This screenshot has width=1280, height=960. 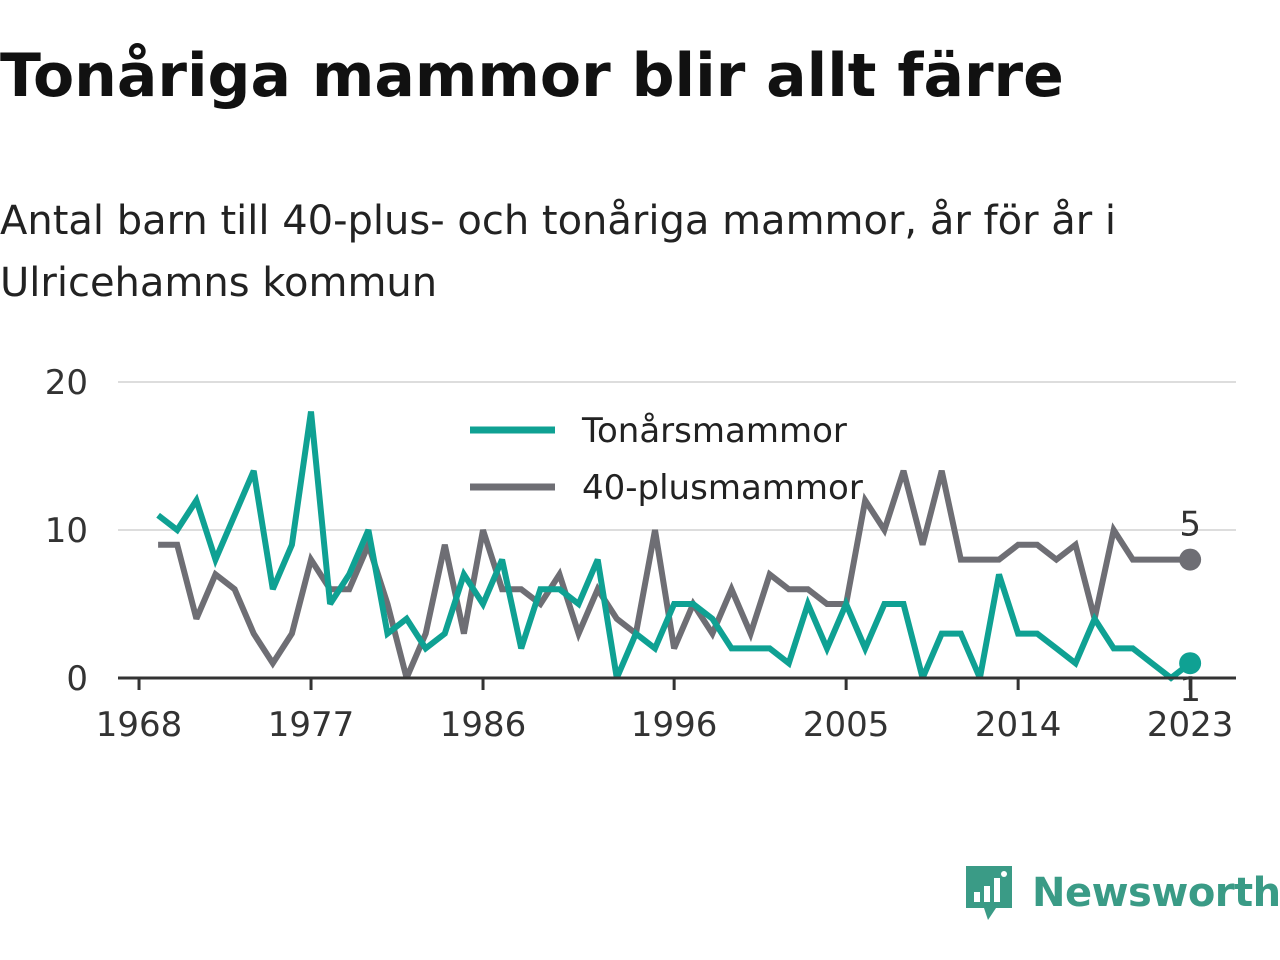 What do you see at coordinates (722, 488) in the screenshot?
I see `legend-label-1: 40-plusmammor` at bounding box center [722, 488].